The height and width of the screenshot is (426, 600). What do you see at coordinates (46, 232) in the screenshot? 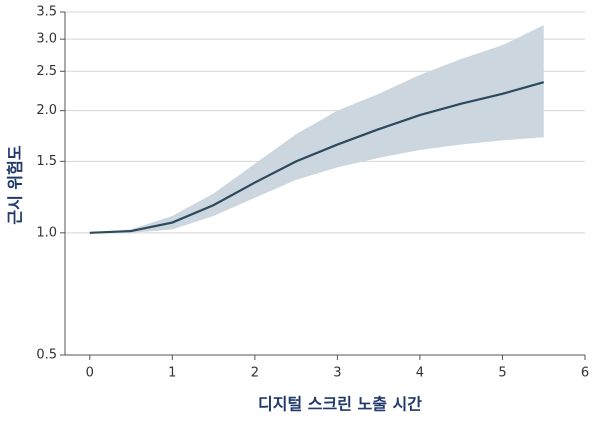
I see `y-tick-label: 1.0` at bounding box center [46, 232].